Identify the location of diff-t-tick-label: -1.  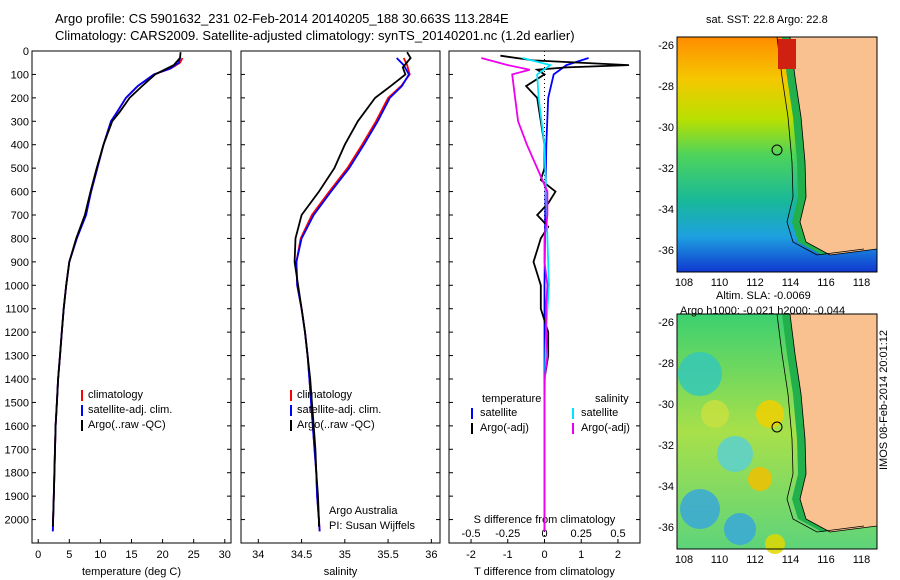
(508, 555).